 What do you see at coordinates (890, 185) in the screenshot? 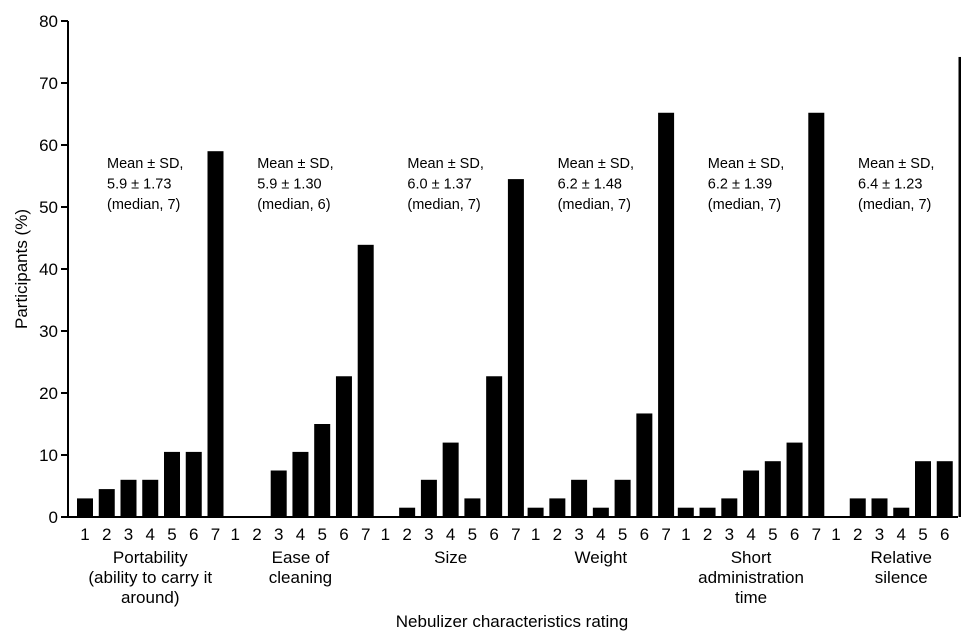
I see `annotation-text: 6.4 ± 1.23` at bounding box center [890, 185].